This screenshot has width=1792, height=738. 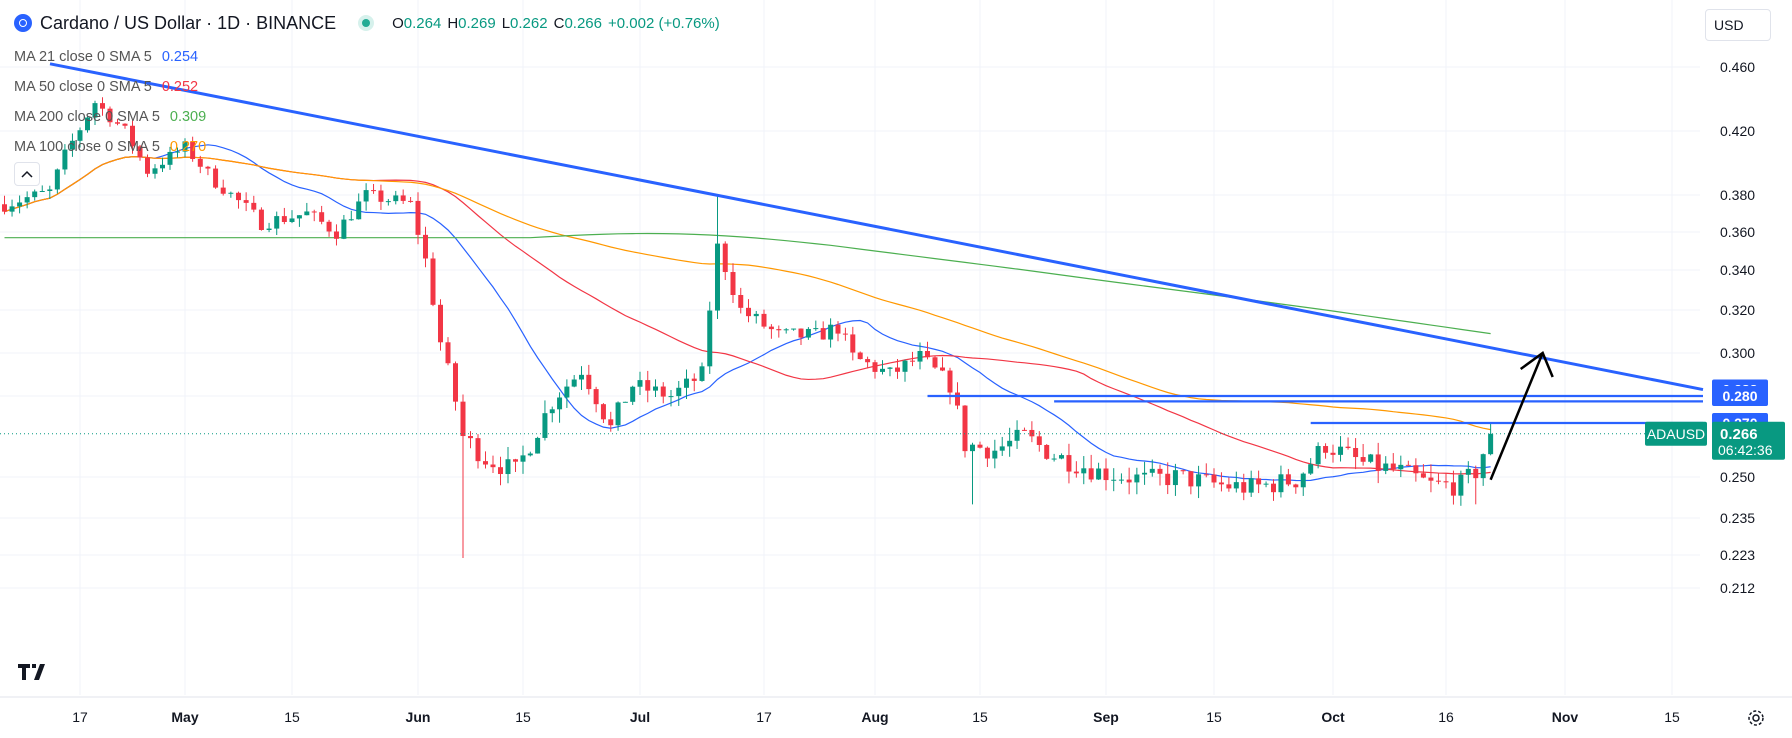 What do you see at coordinates (1737, 588) in the screenshot?
I see `price-tick-label: 0.212` at bounding box center [1737, 588].